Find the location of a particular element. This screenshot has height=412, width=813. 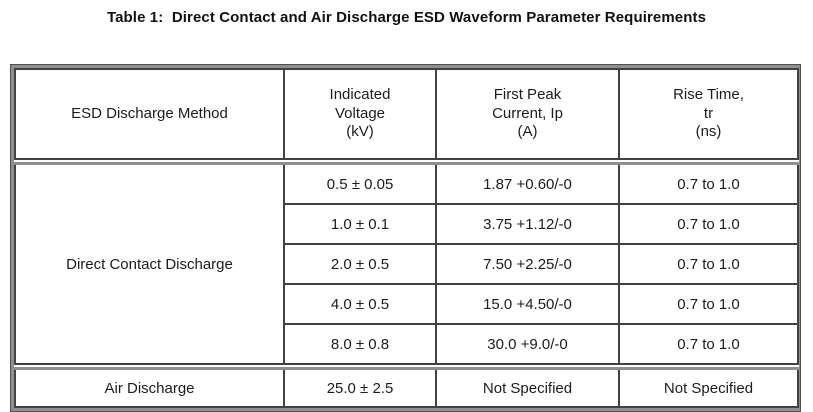

current-cell: 3.75 +1.12/-0 is located at coordinates (527, 224).